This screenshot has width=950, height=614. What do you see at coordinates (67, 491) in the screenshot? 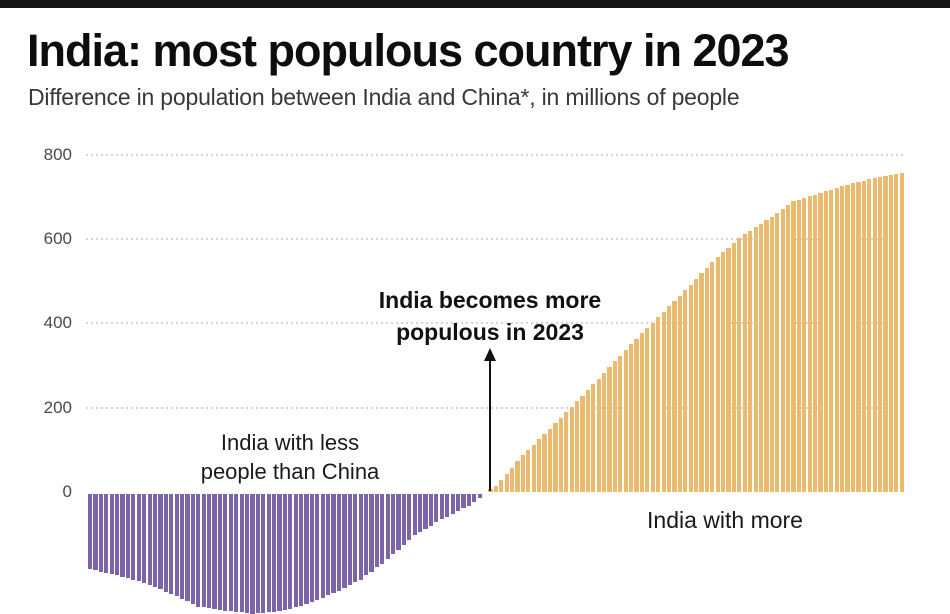
I see `y-axis-tick-0: 0` at bounding box center [67, 491].